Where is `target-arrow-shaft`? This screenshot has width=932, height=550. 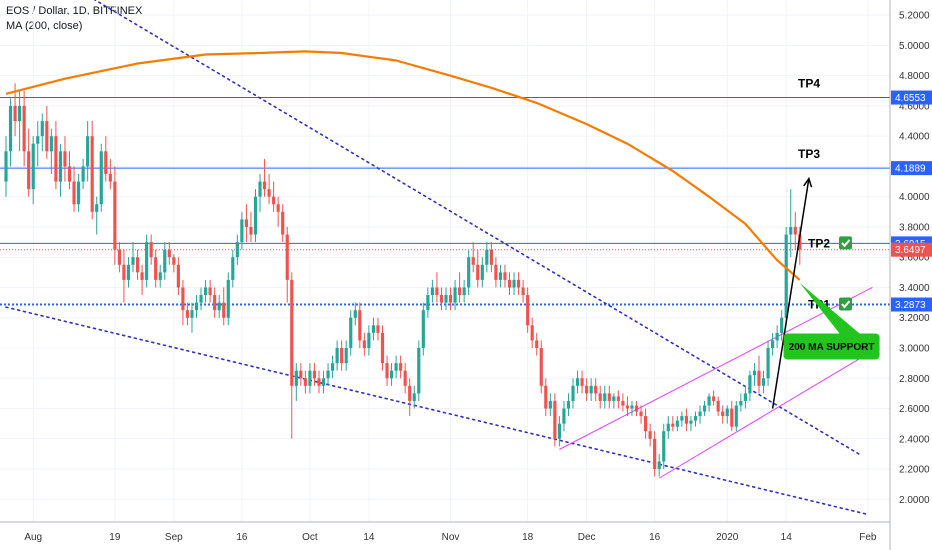 target-arrow-shaft is located at coordinates (790, 293).